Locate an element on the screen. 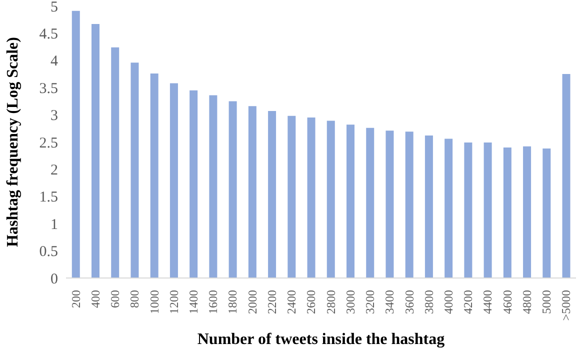  y-tick-label: 2.5 is located at coordinates (48, 143).